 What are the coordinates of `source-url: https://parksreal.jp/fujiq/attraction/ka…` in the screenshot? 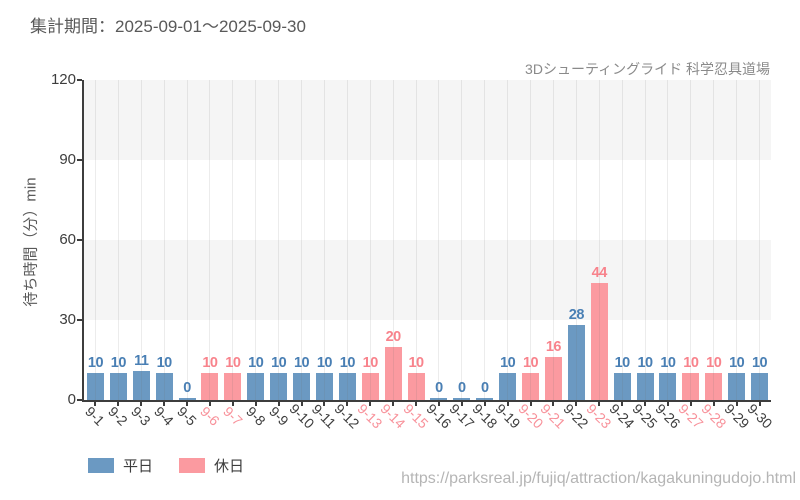 It's located at (598, 478).